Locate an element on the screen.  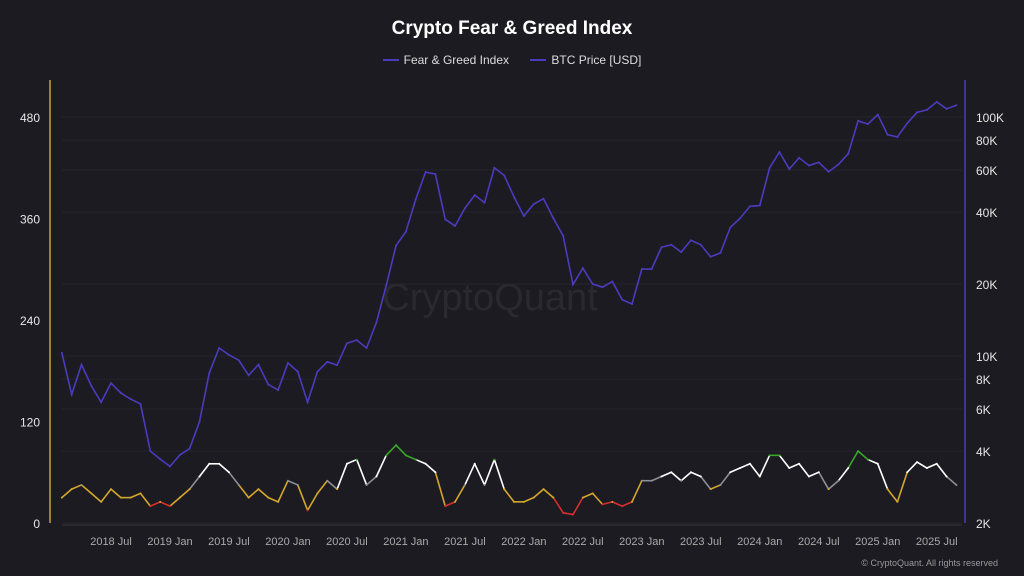
right-tick-label: 8K is located at coordinates (983, 380).